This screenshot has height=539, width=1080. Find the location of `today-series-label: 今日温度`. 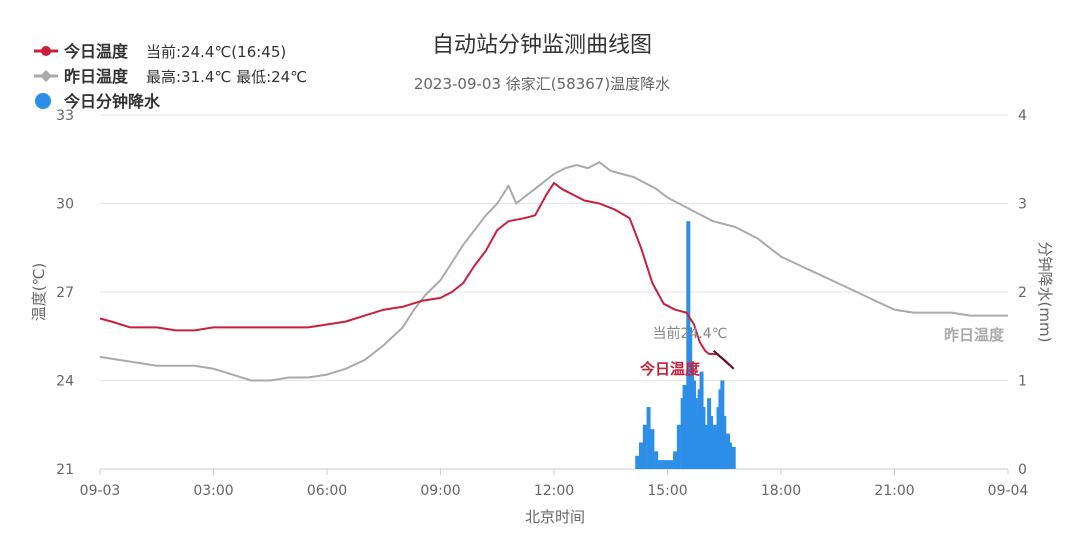

today-series-label: 今日温度 is located at coordinates (670, 369).